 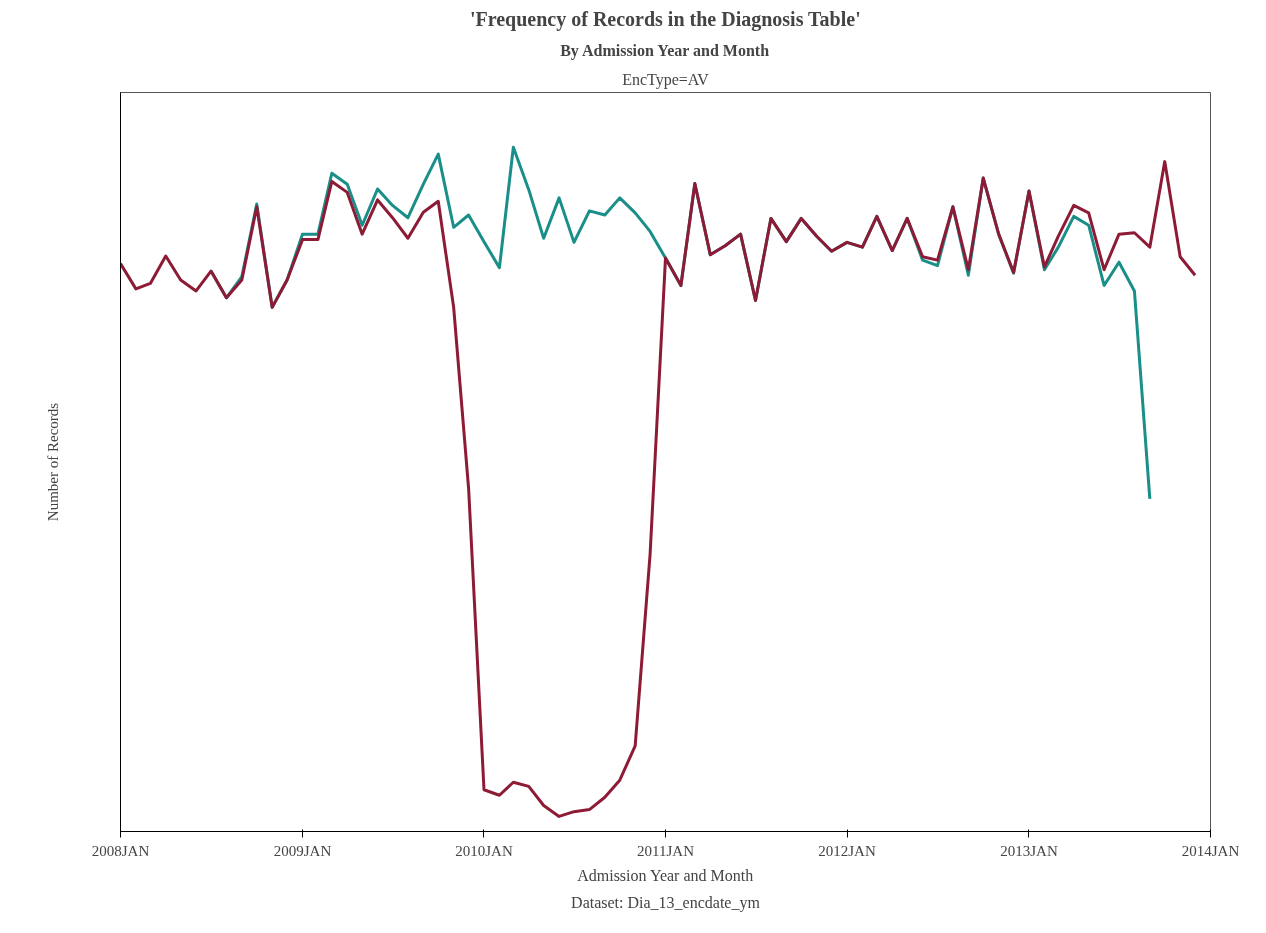 What do you see at coordinates (52, 462) in the screenshot?
I see `y-axis-title: Number of Records` at bounding box center [52, 462].